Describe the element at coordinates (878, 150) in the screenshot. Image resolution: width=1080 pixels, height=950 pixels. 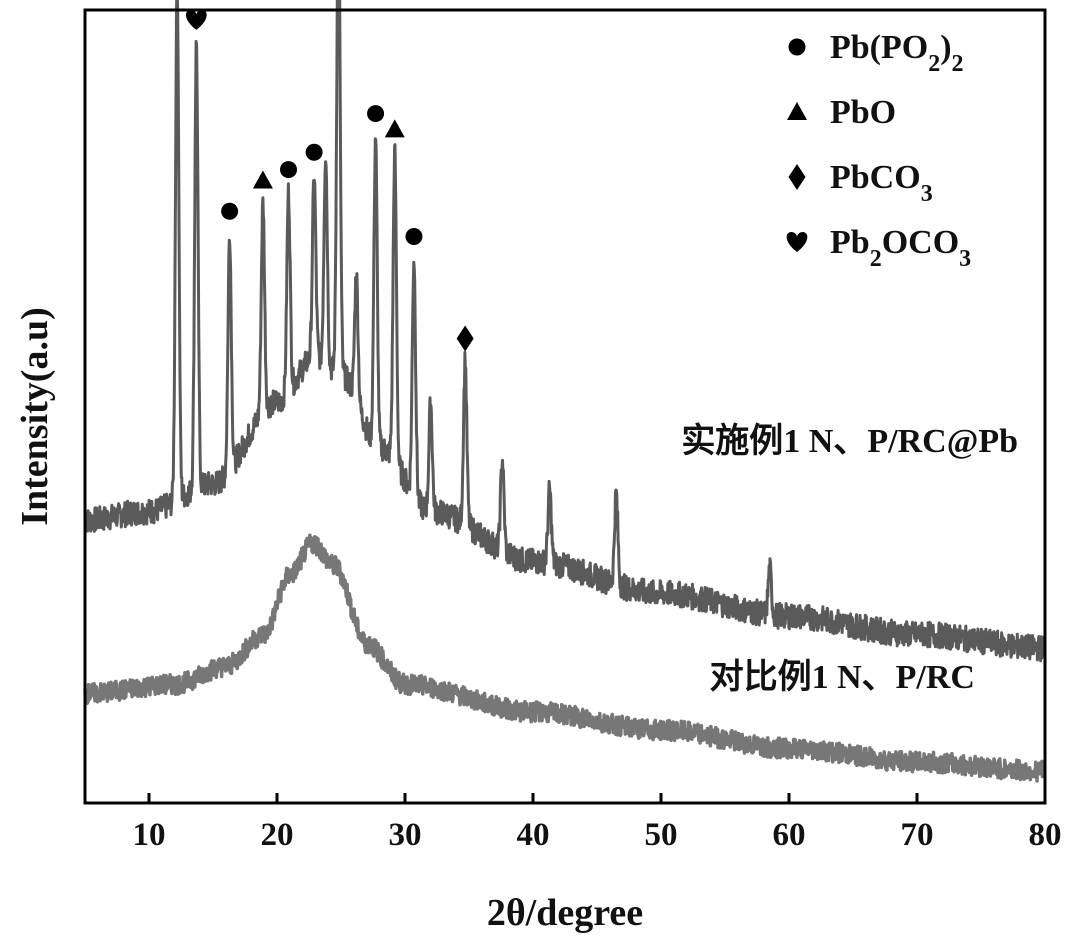
I see `legend: Pb(PO2)2 PbO PbCO3 Pb2OCO3` at that location.